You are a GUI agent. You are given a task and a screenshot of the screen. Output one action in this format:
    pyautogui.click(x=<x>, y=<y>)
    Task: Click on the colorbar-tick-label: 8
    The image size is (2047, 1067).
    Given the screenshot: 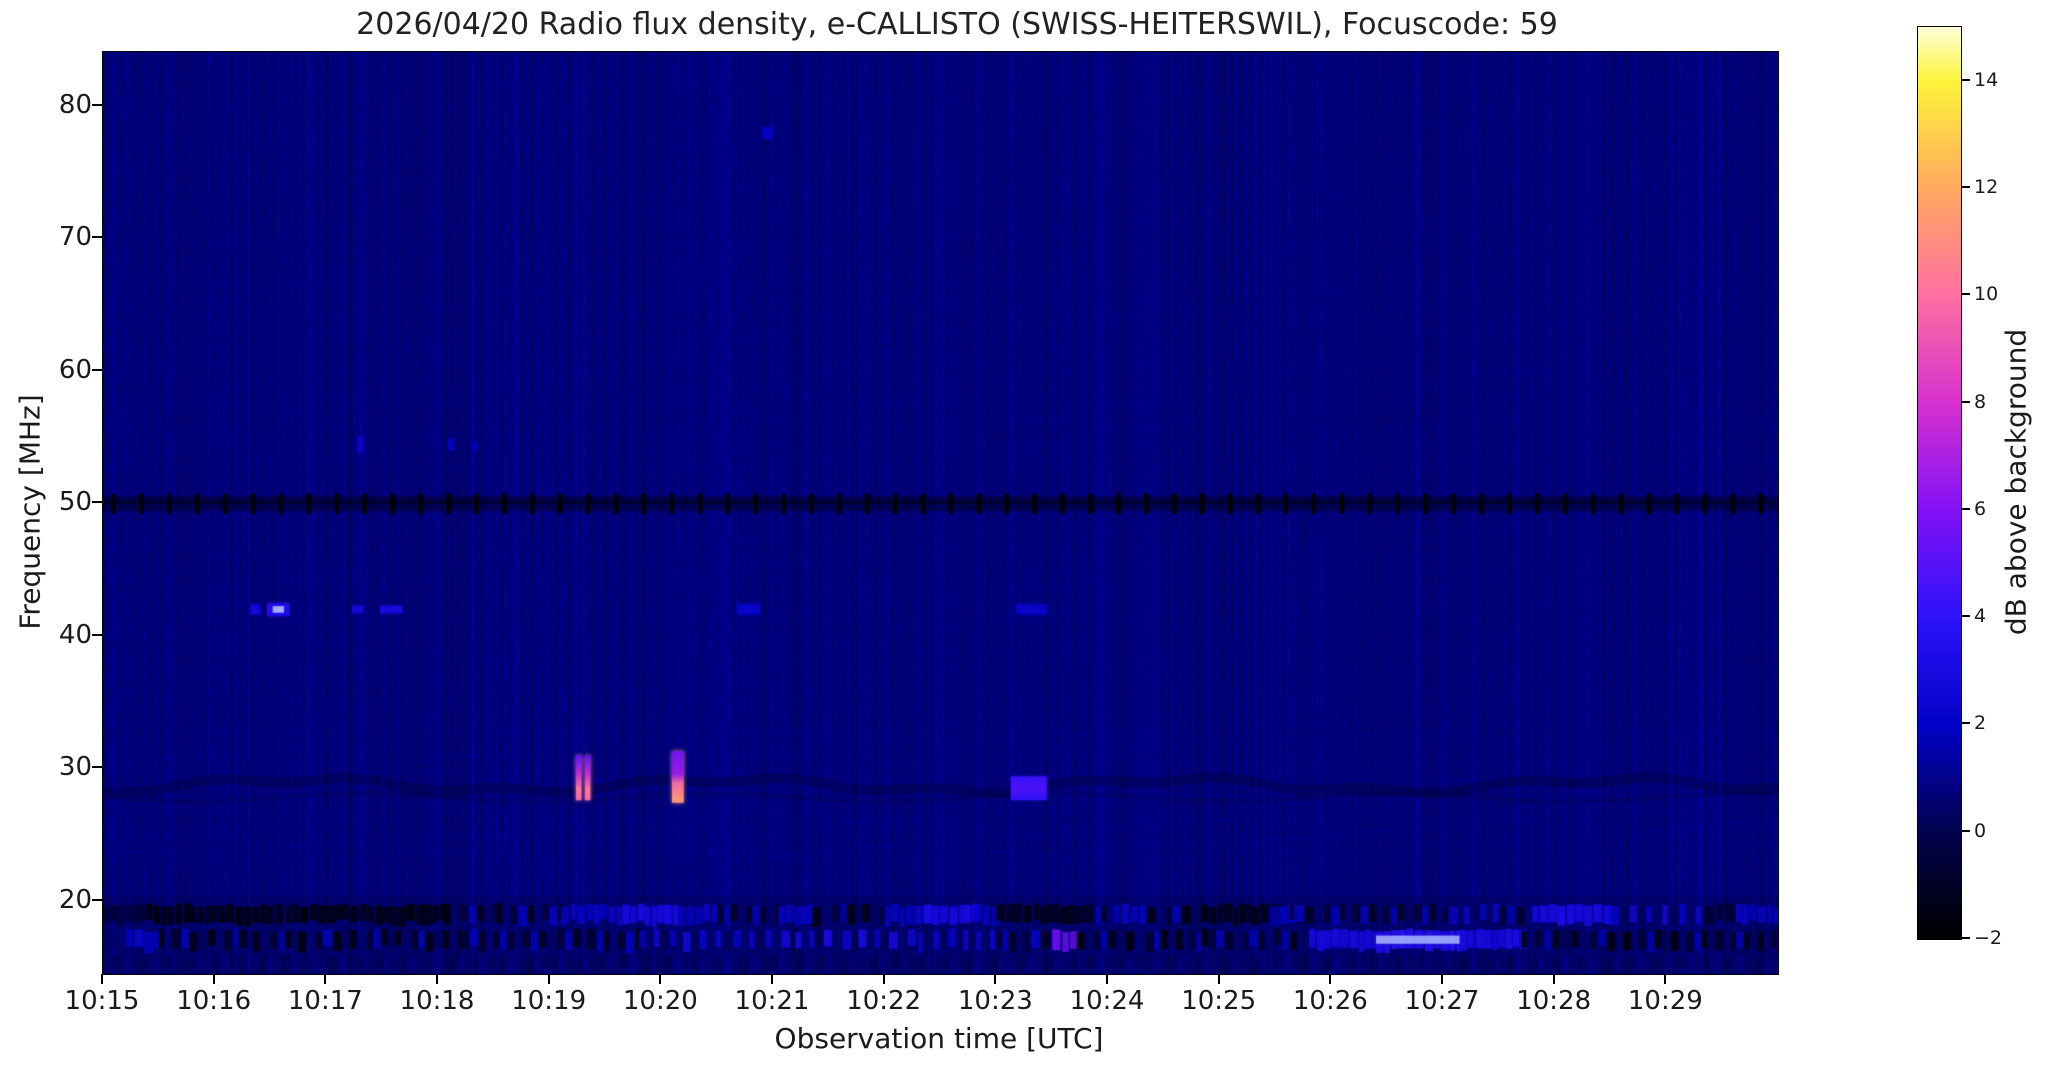 What is the action you would take?
    pyautogui.click(x=1980, y=401)
    